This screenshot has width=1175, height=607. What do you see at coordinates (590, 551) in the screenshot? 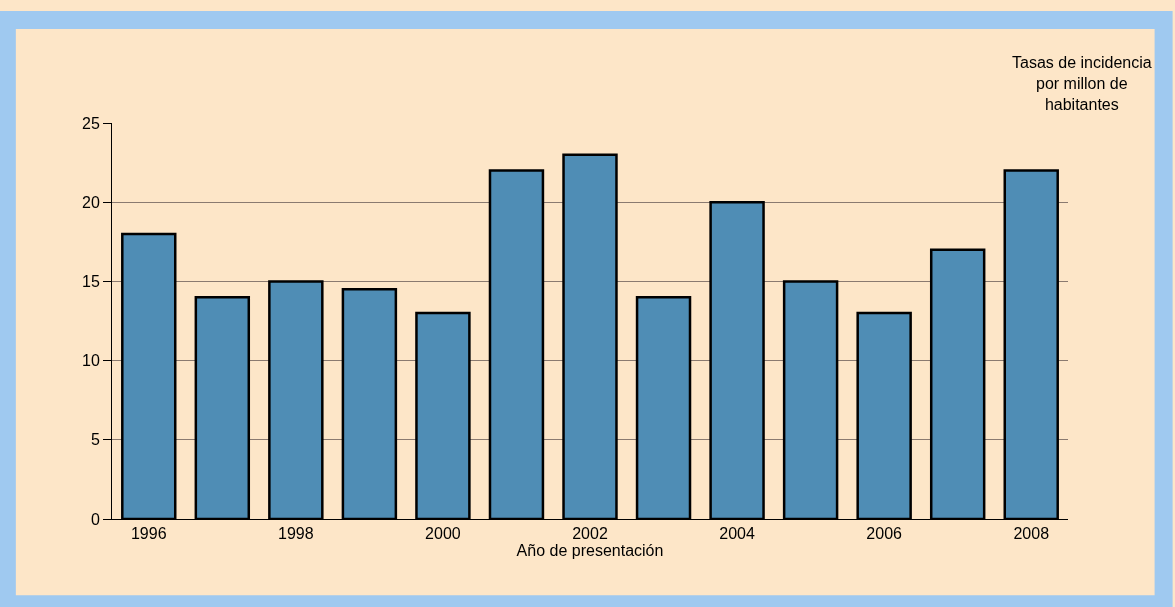
I see `x-axis-title: Año de presentación` at bounding box center [590, 551].